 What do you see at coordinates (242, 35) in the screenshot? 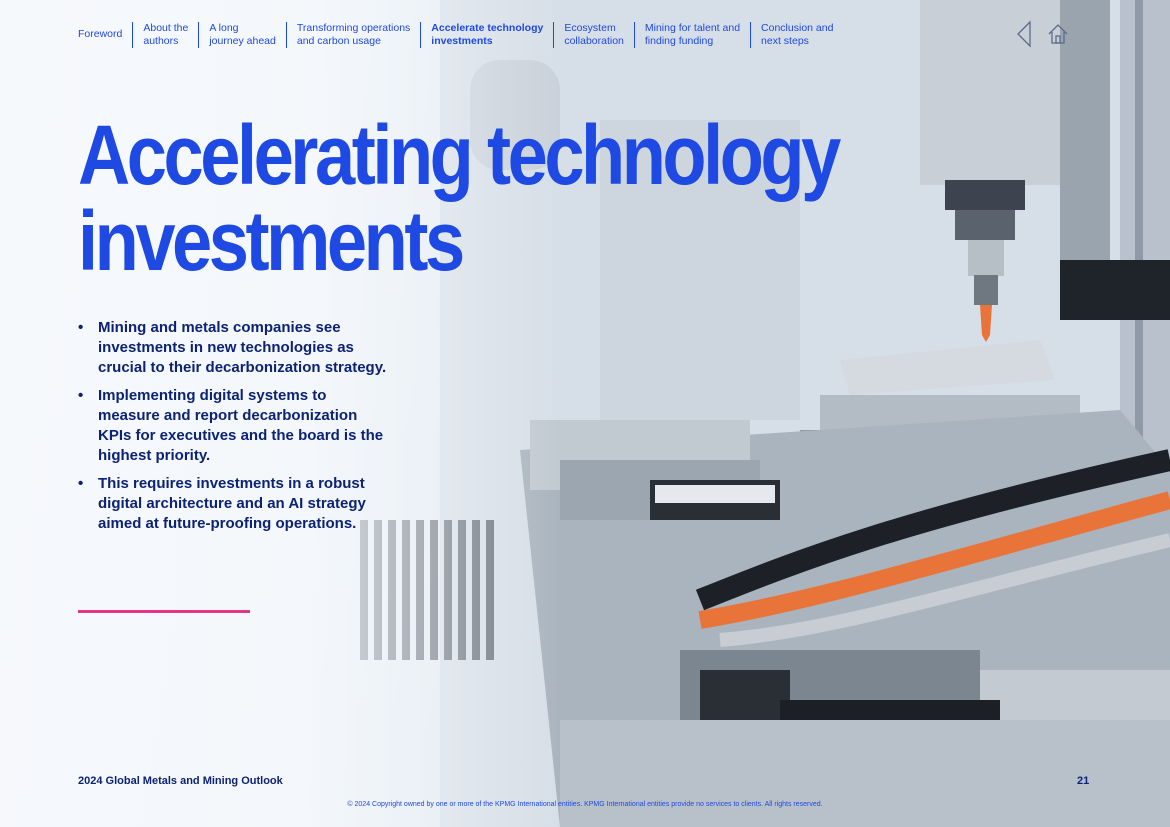
I see `nav-item-long-journey: A long journey ahead` at bounding box center [242, 35].